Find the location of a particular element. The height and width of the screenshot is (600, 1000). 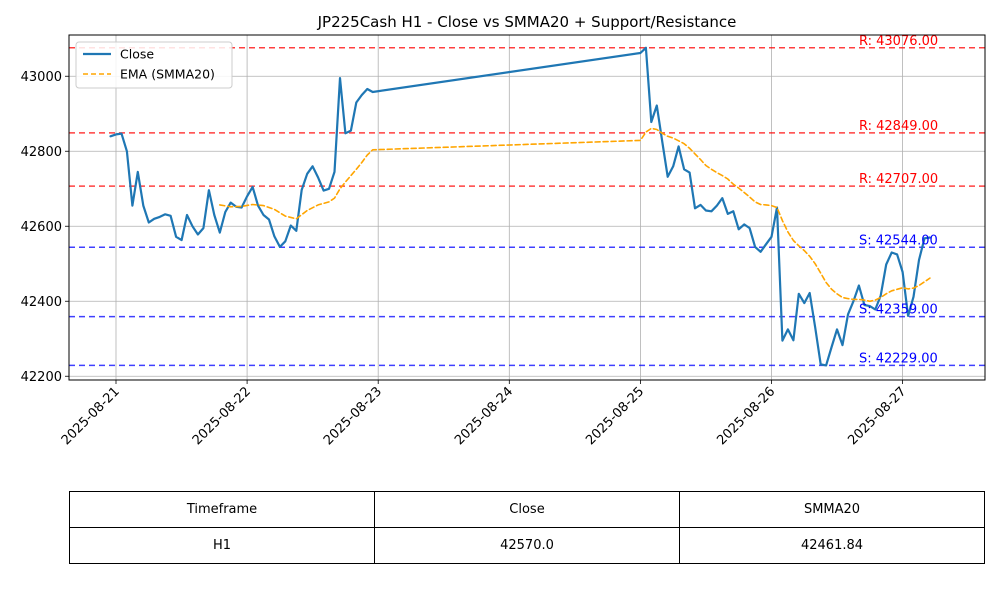

legend-box is located at coordinates (154, 65).